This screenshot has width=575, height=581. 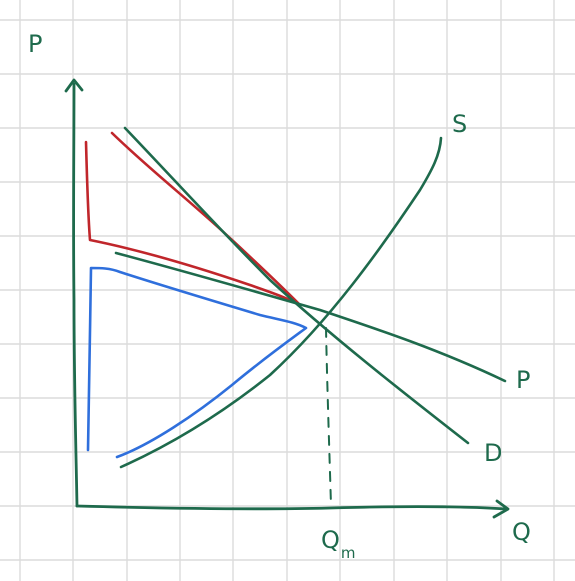 I want to click on p-axis, so click(x=75, y=295).